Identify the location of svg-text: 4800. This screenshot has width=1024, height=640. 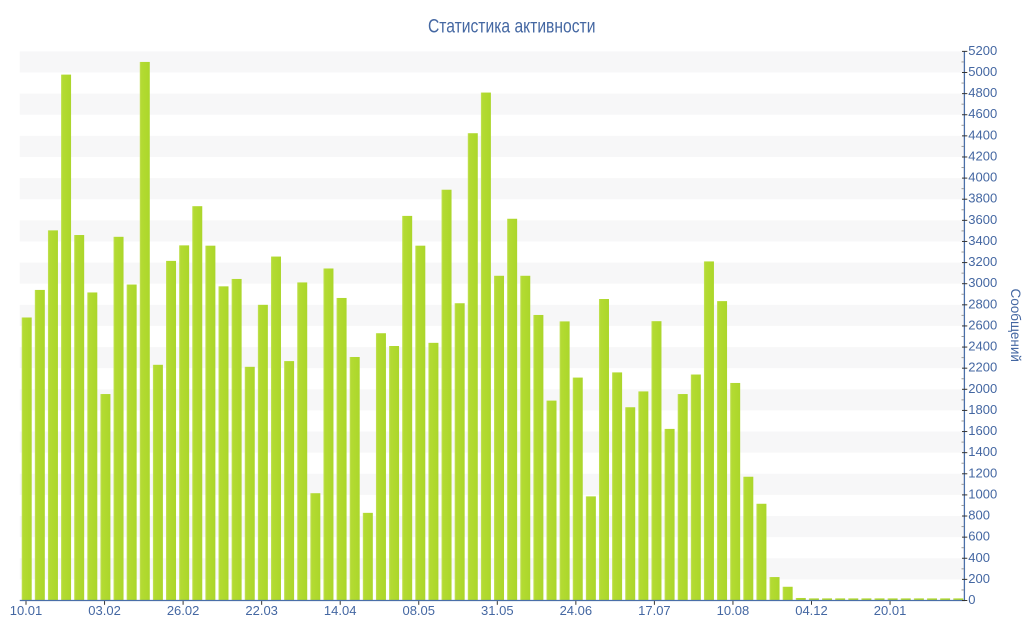
(982, 92).